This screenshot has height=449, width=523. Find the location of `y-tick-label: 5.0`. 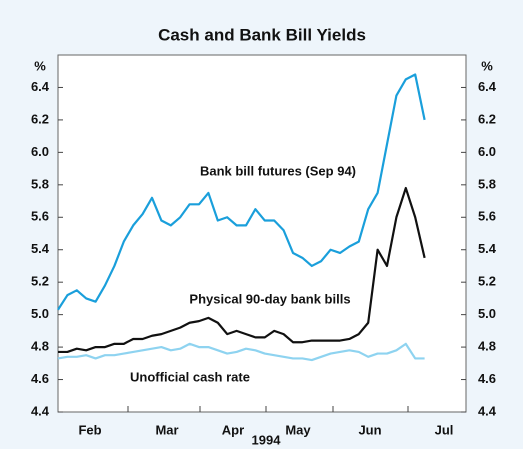

y-tick-label: 5.0 is located at coordinates (40, 313).